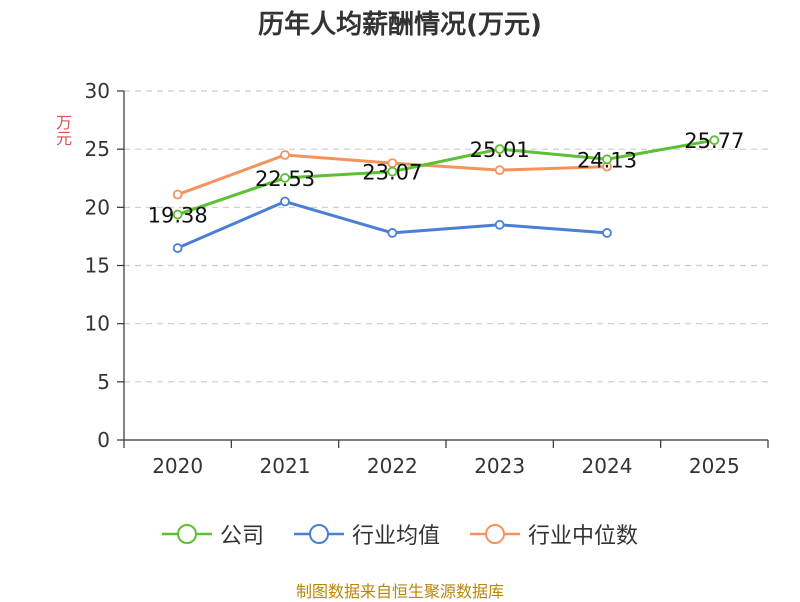  I want to click on data-label: 25.01, so click(500, 150).